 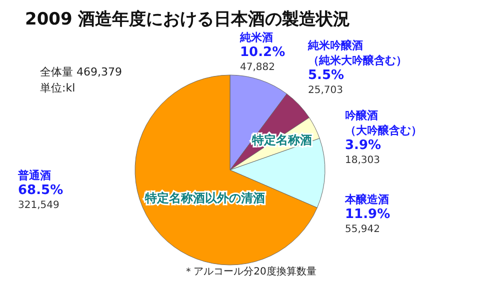 I want to click on text: 全体量 469,379, so click(x=81, y=72).